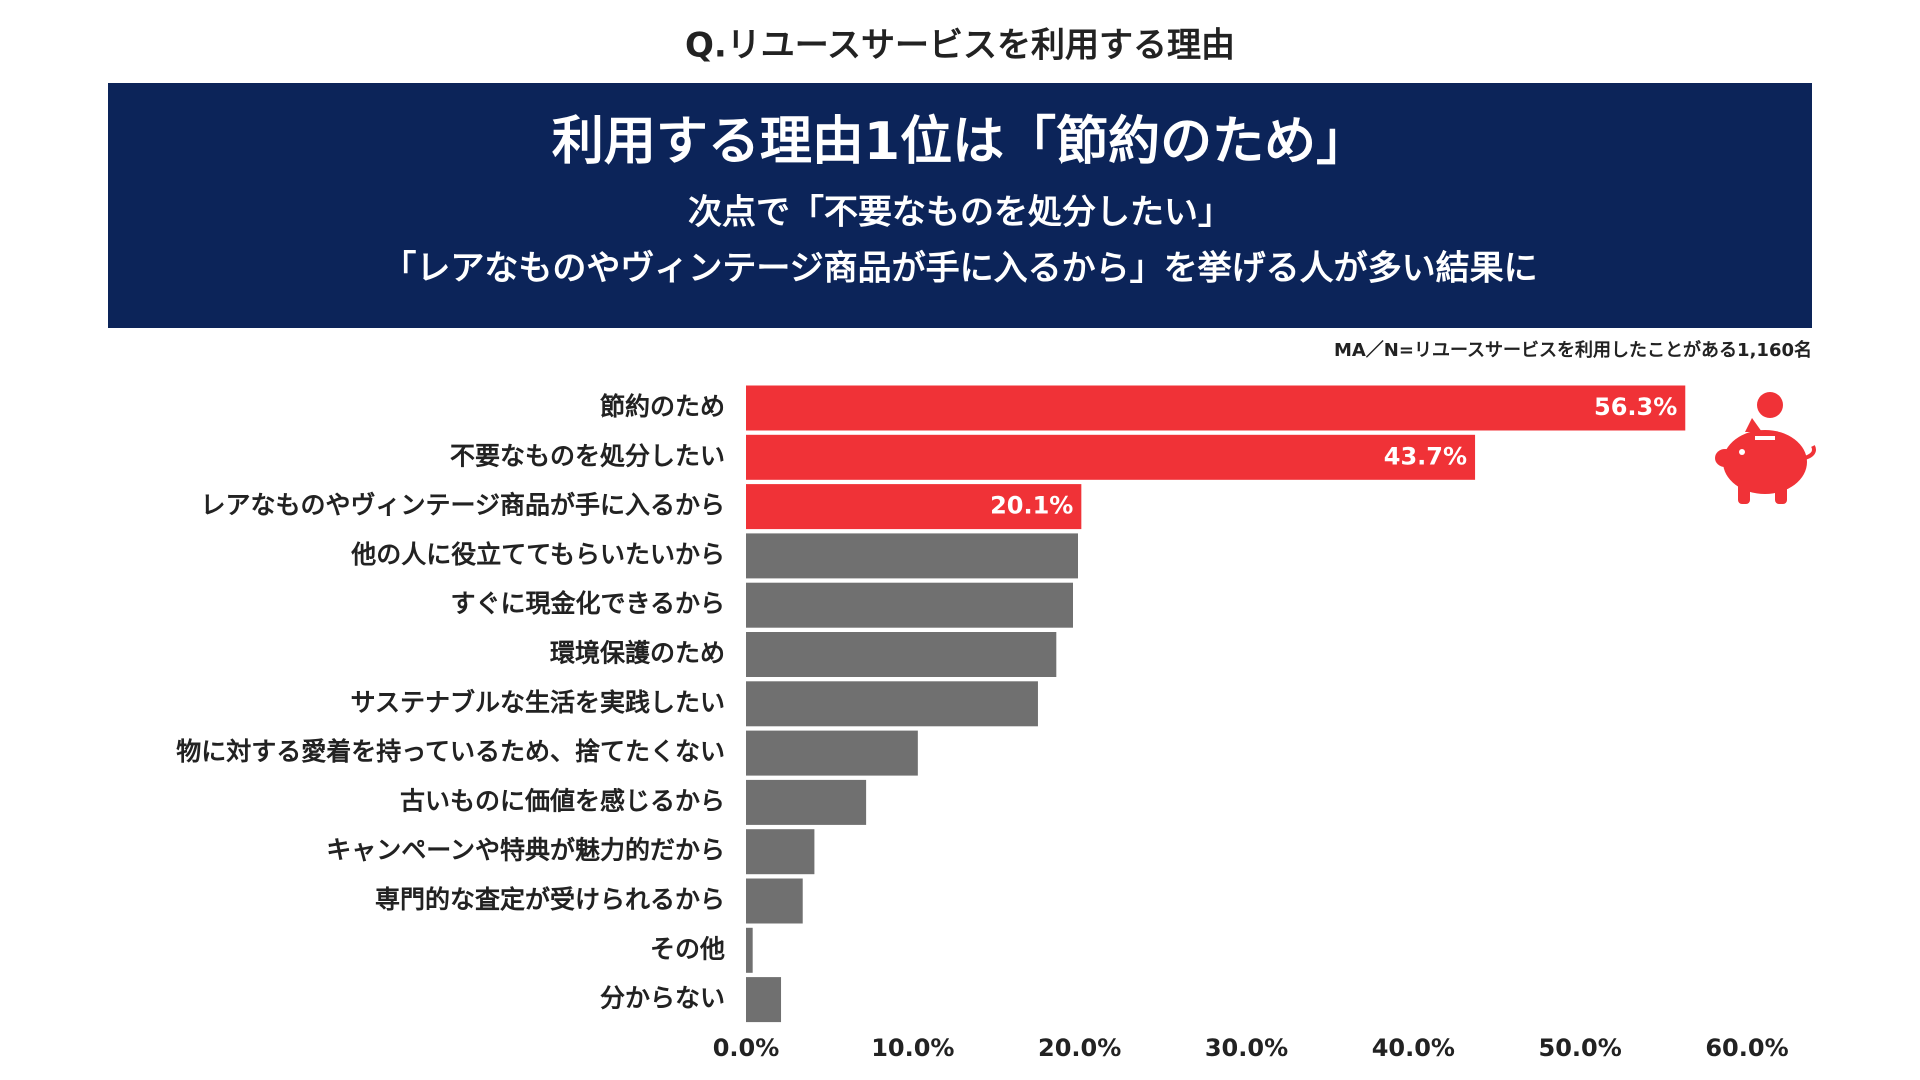 The width and height of the screenshot is (1920, 1080). What do you see at coordinates (746, 1048) in the screenshot?
I see `x-tick-label: 0.0%` at bounding box center [746, 1048].